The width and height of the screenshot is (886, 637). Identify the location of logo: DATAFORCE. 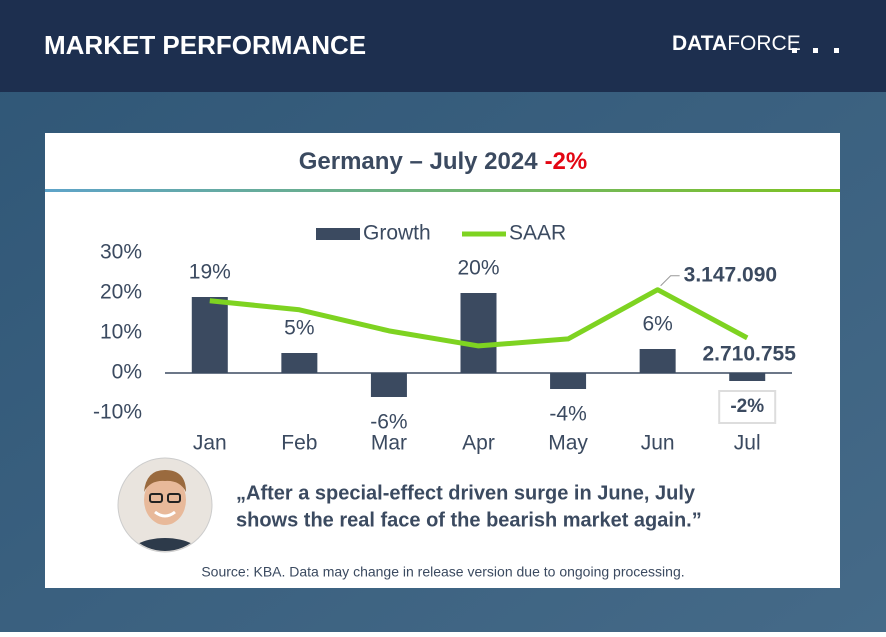
(736, 43).